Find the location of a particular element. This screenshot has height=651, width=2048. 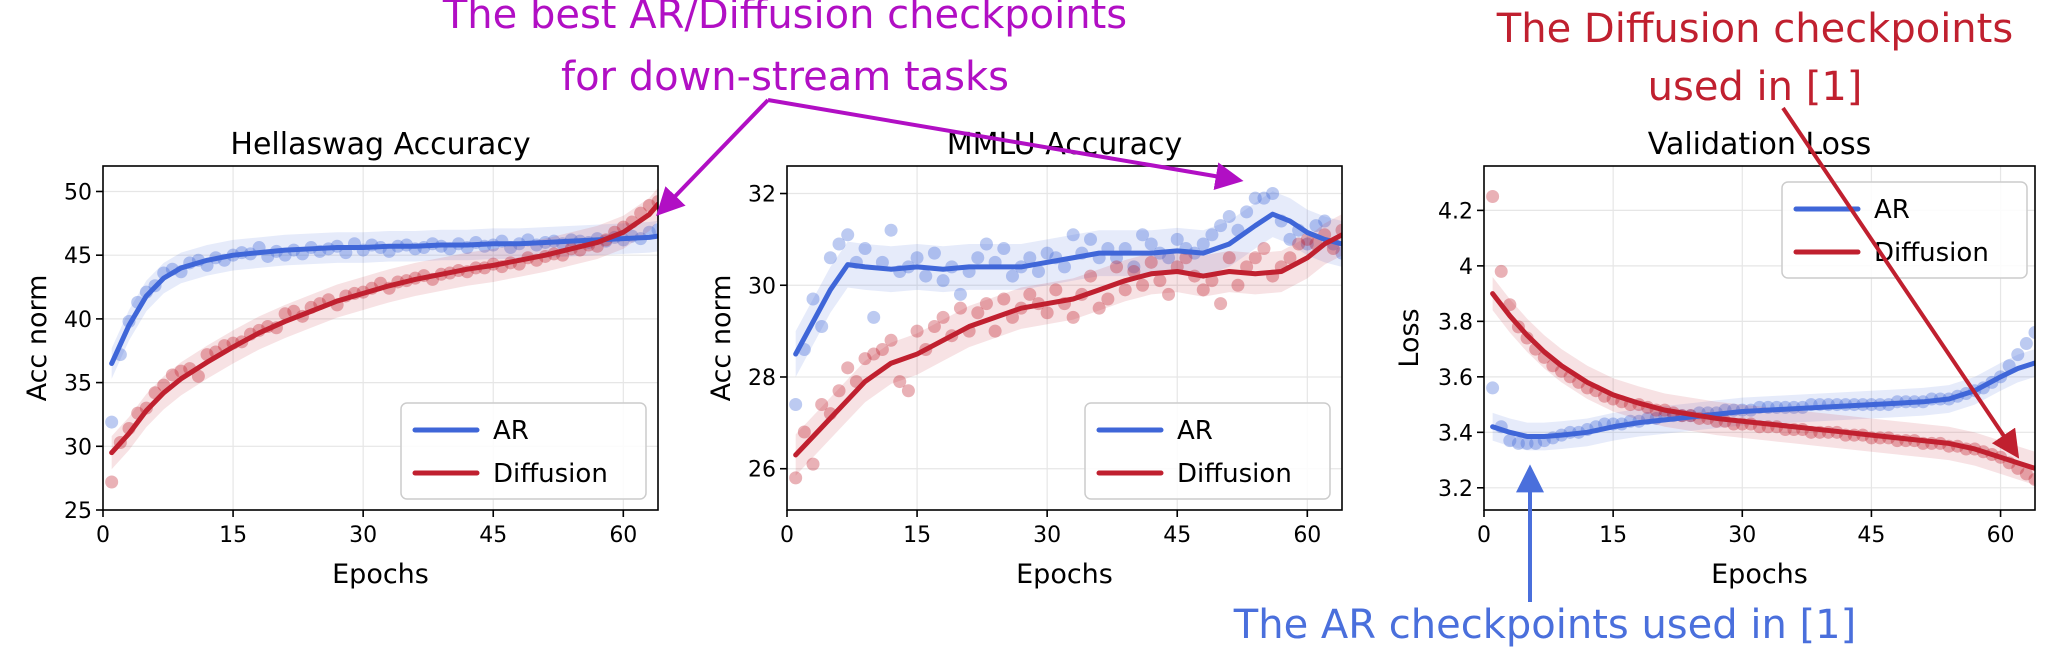

arrow-diffusion is located at coordinates (1900, 282).